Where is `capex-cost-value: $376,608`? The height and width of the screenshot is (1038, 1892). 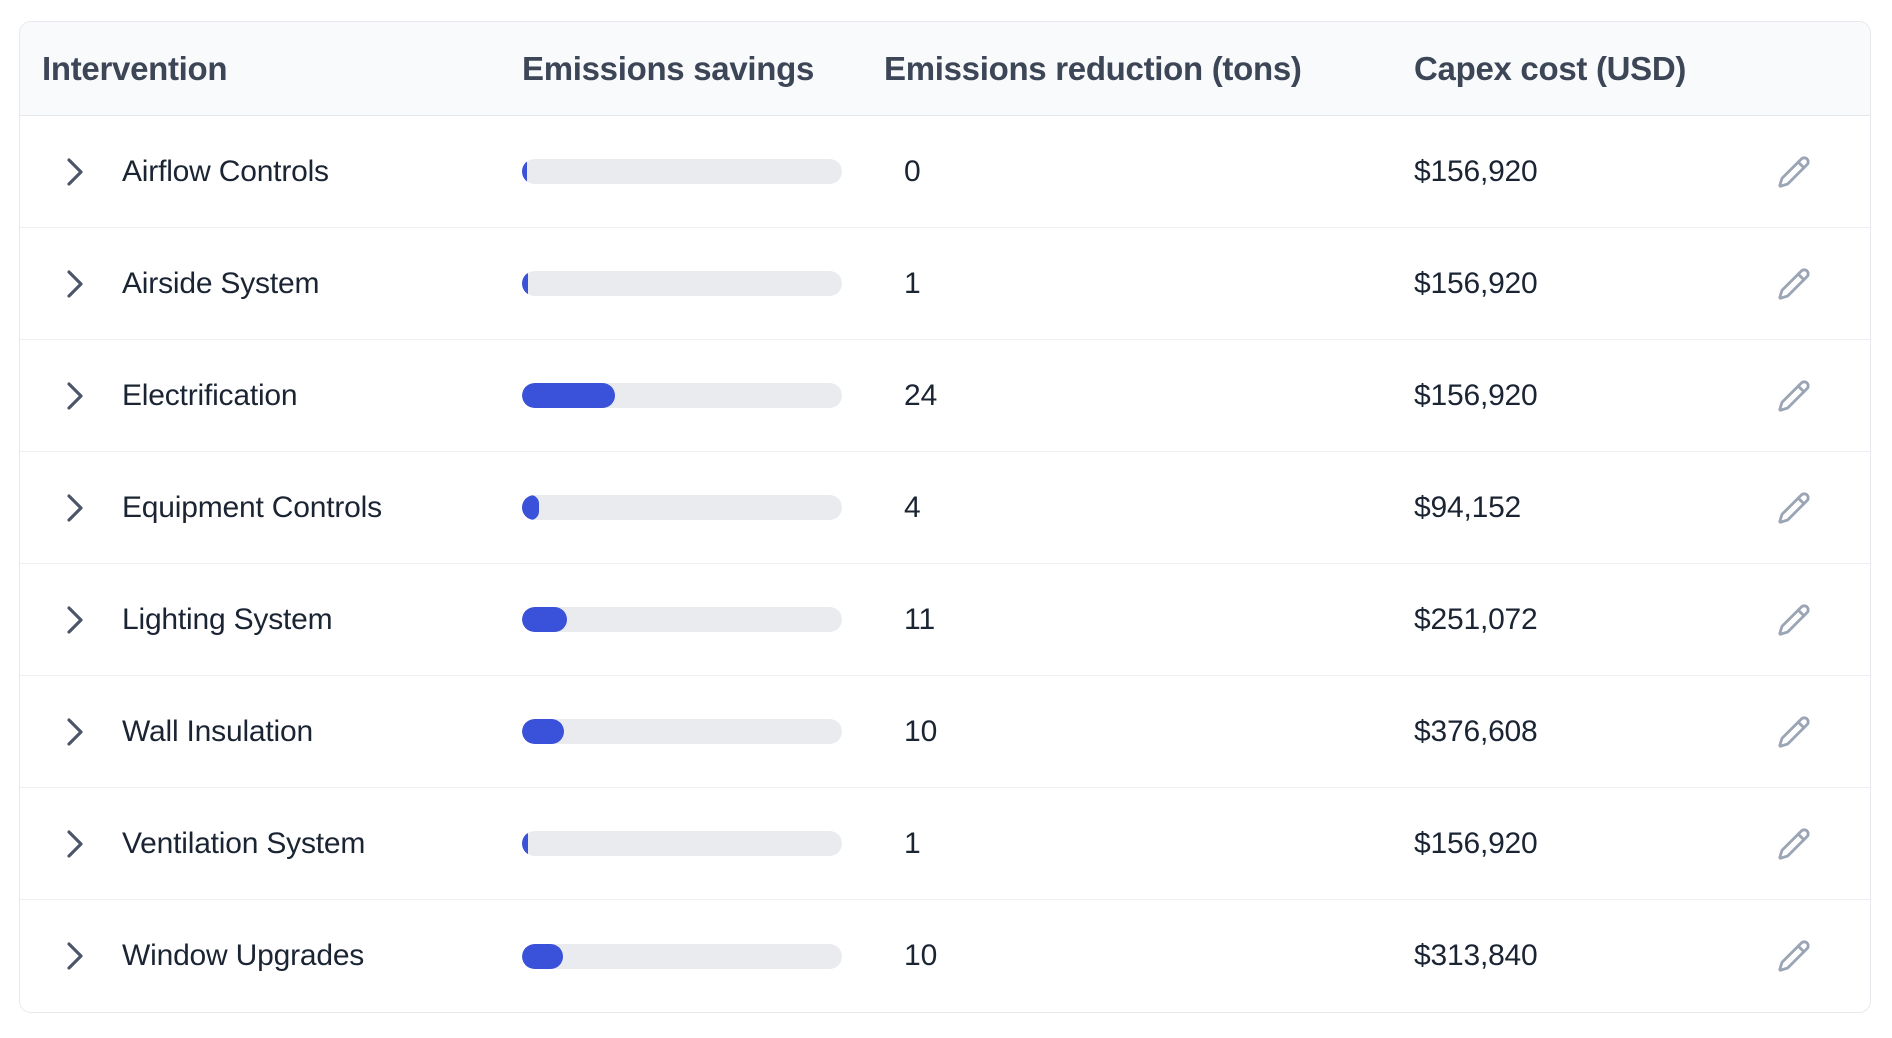
capex-cost-value: $376,608 is located at coordinates (1476, 731).